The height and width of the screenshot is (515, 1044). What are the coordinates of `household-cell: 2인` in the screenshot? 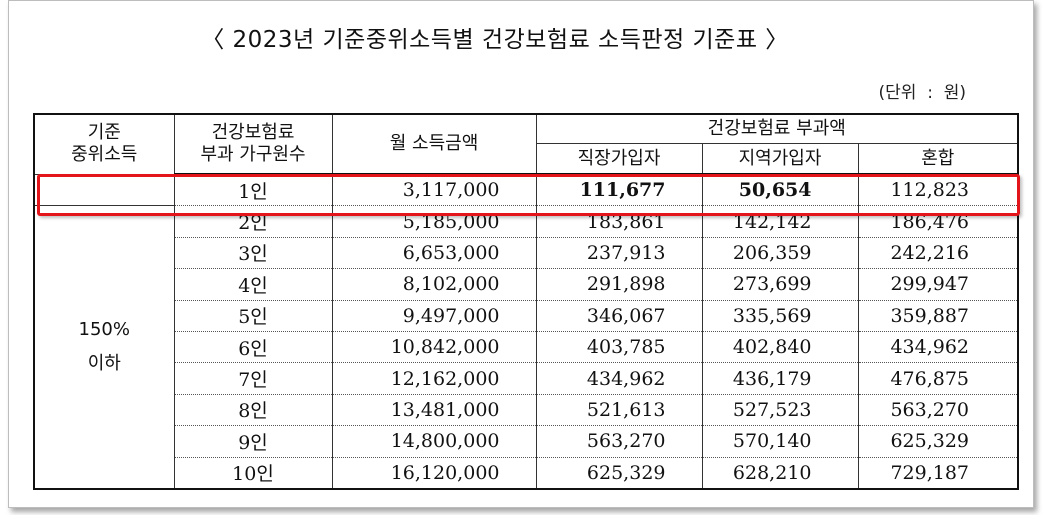 It's located at (253, 221).